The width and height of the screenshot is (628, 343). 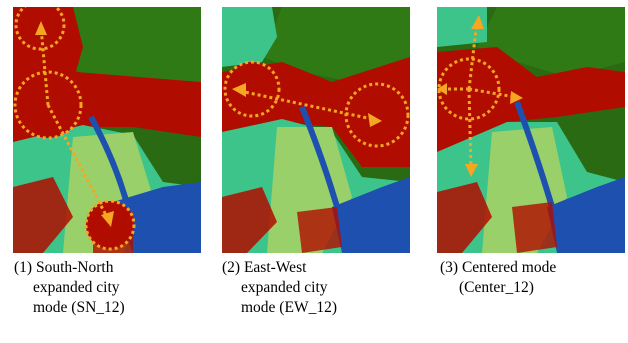 I want to click on caption-line: (Center_12), so click(x=496, y=287).